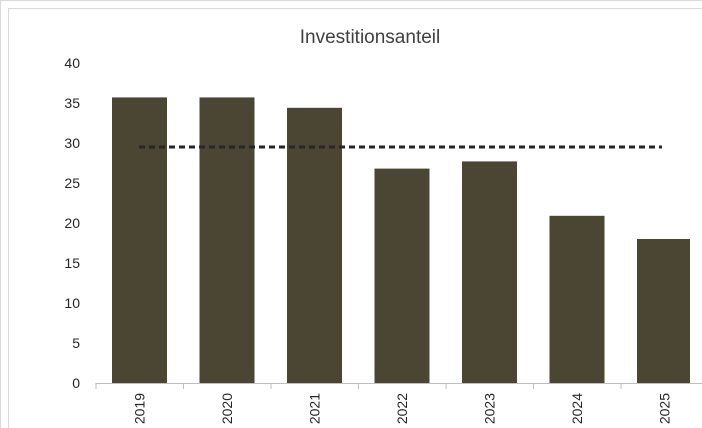 The width and height of the screenshot is (702, 428). What do you see at coordinates (72, 143) in the screenshot?
I see `y-tick-label: 30` at bounding box center [72, 143].